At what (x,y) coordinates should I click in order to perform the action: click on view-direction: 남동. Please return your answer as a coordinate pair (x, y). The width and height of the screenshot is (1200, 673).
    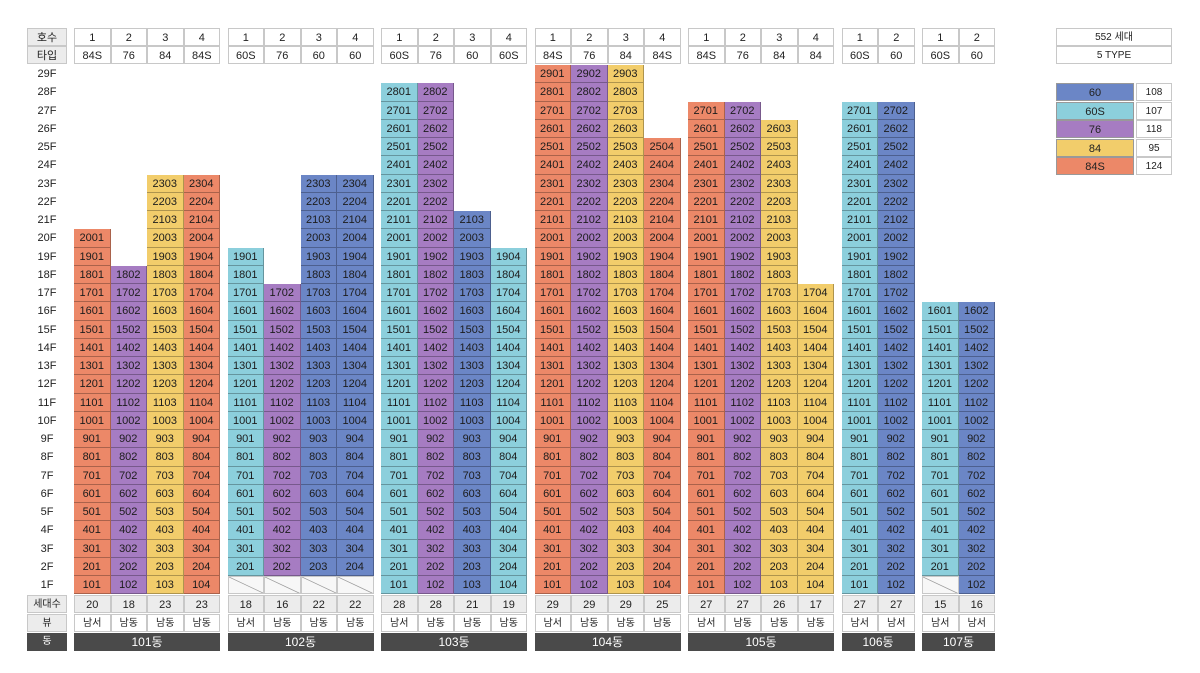
    Looking at the image, I should click on (355, 623).